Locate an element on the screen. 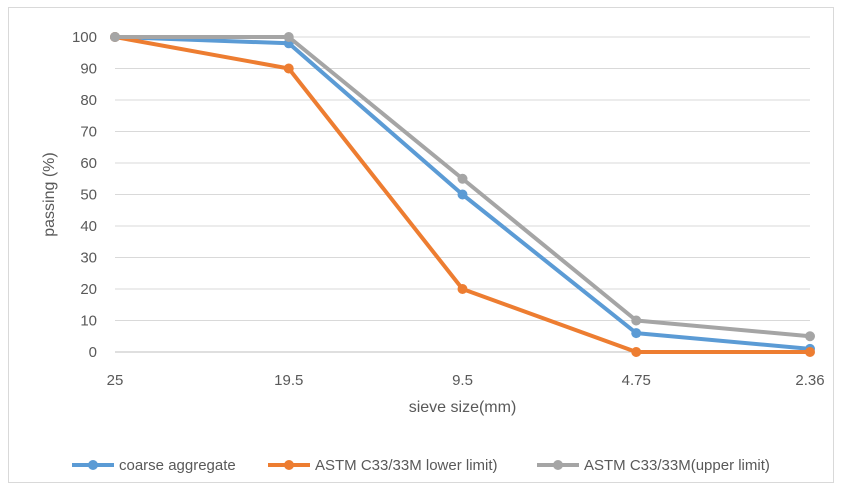 The image size is (845, 491). x-axis-ticks: 25 19.5 9.5 4.75 2.36 is located at coordinates (466, 380).